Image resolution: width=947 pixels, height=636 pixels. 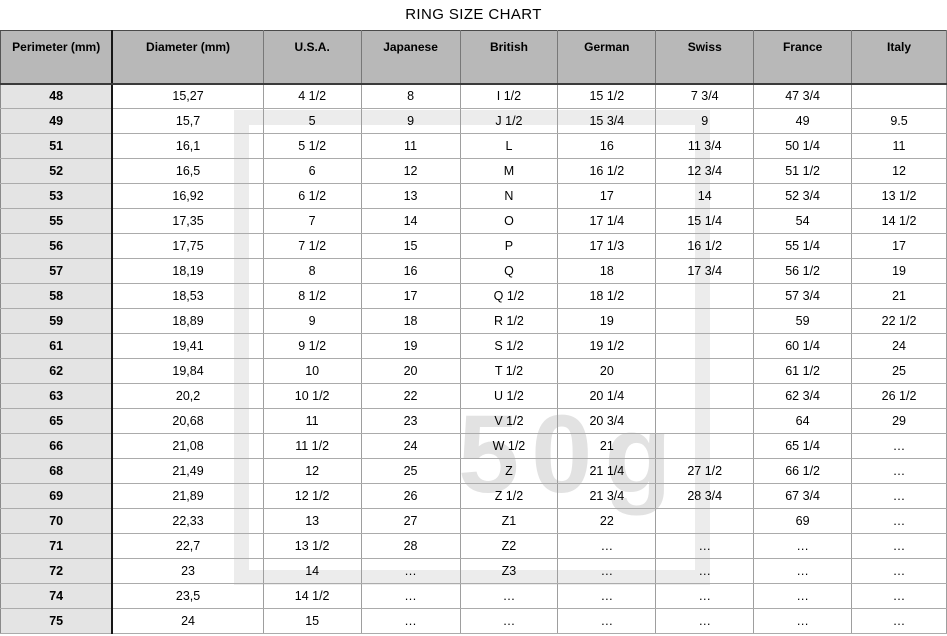 I want to click on data-cell: 7 3/4, so click(x=705, y=96).